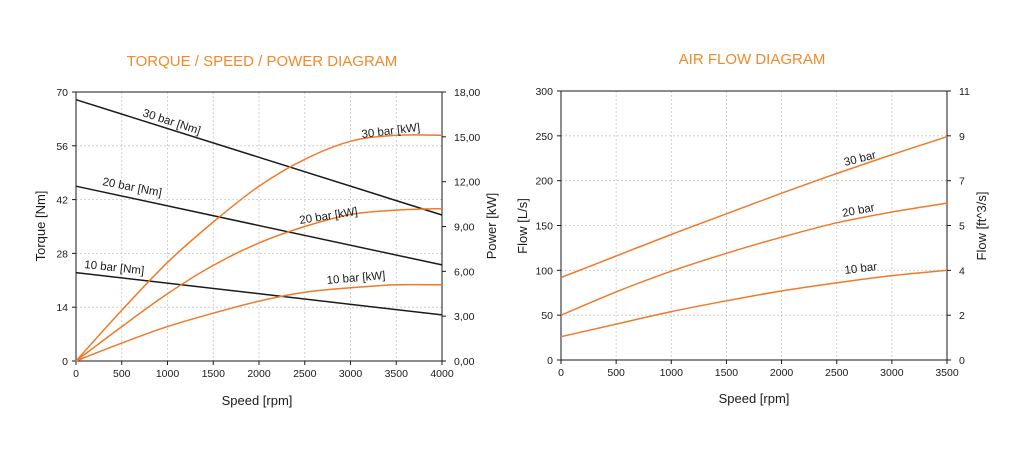 The image size is (1024, 451). I want to click on y2-tick-label: 7, so click(962, 182).